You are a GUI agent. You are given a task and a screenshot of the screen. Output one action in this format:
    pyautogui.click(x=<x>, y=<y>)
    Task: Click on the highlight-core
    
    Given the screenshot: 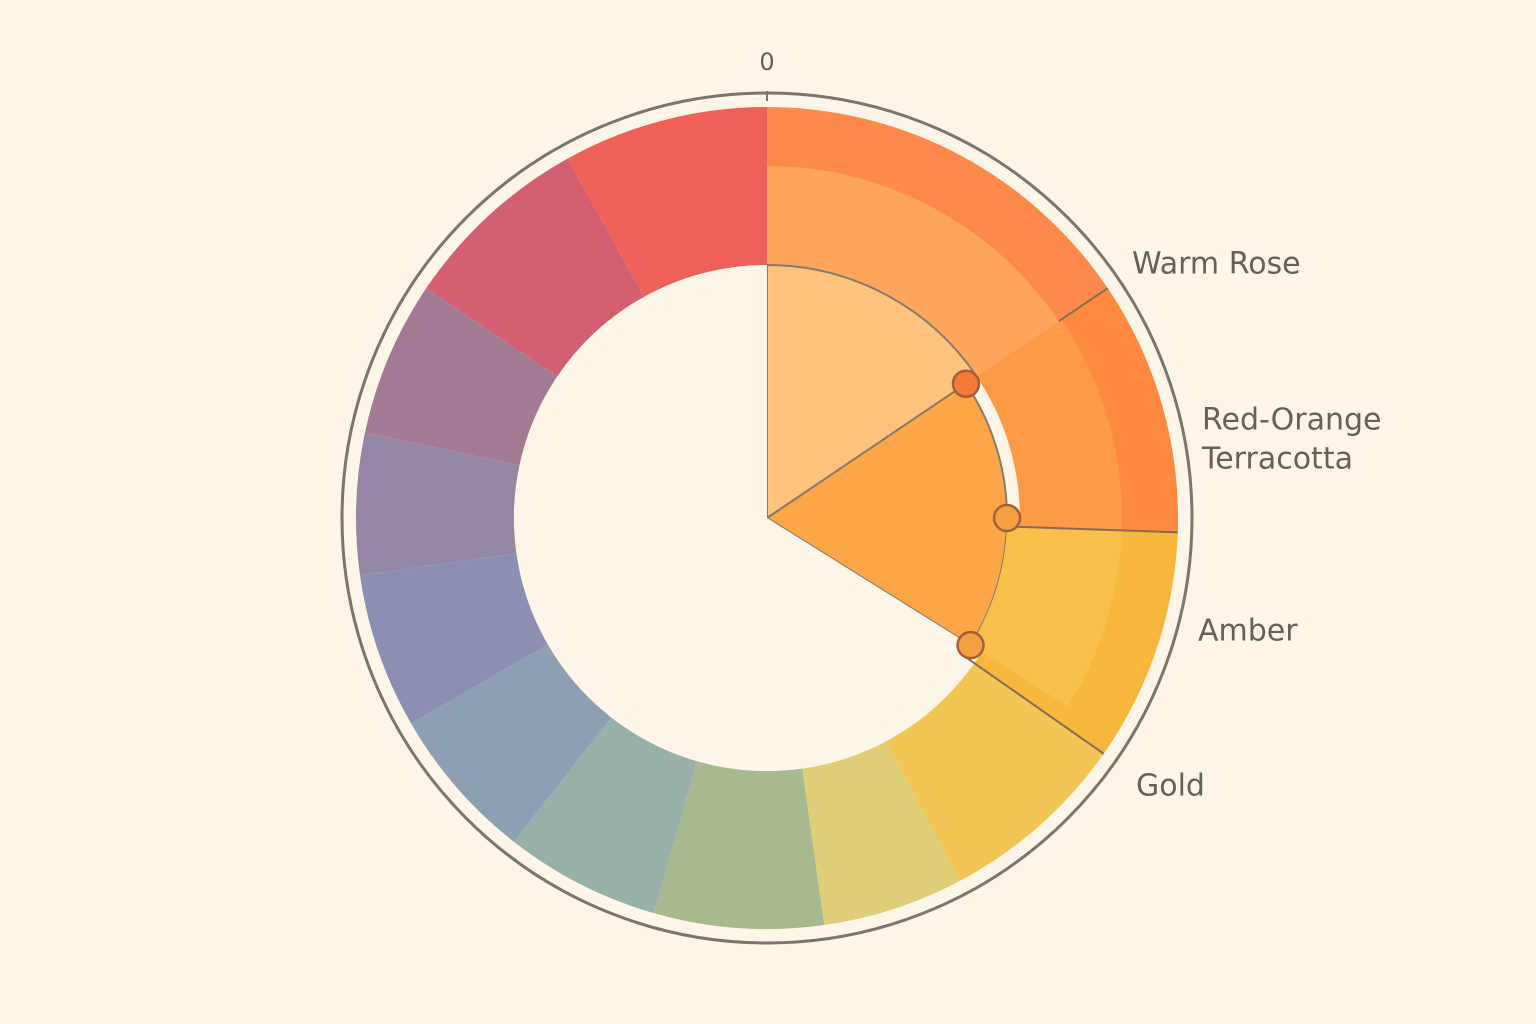 What is the action you would take?
    pyautogui.click(x=872, y=391)
    